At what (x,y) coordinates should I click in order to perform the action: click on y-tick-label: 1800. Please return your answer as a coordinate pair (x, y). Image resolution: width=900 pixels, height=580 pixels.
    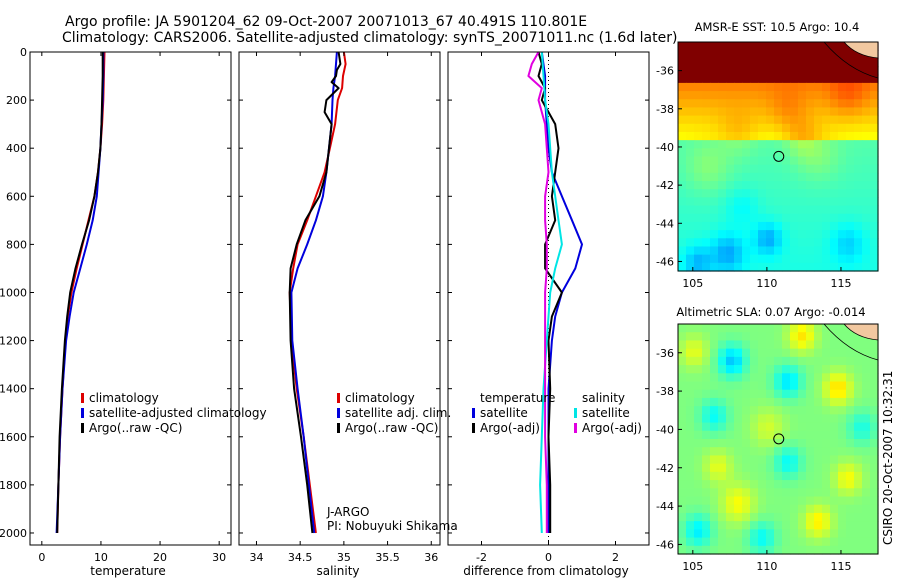
    Looking at the image, I should click on (13, 485).